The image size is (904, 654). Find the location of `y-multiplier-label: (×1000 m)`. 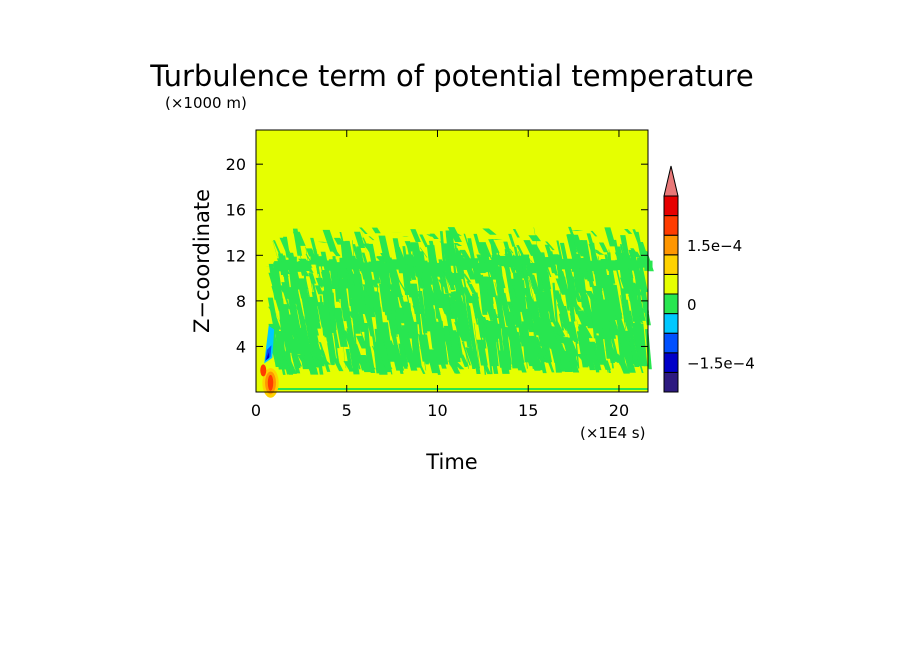

y-multiplier-label: (×1000 m) is located at coordinates (206, 103).